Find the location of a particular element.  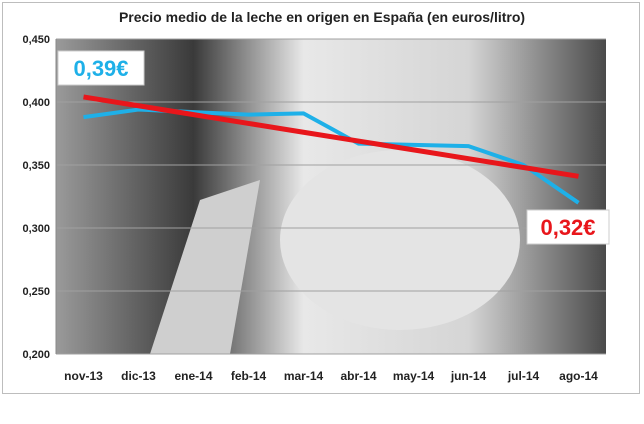

y-tick-label: 0,300 is located at coordinates (36, 229).